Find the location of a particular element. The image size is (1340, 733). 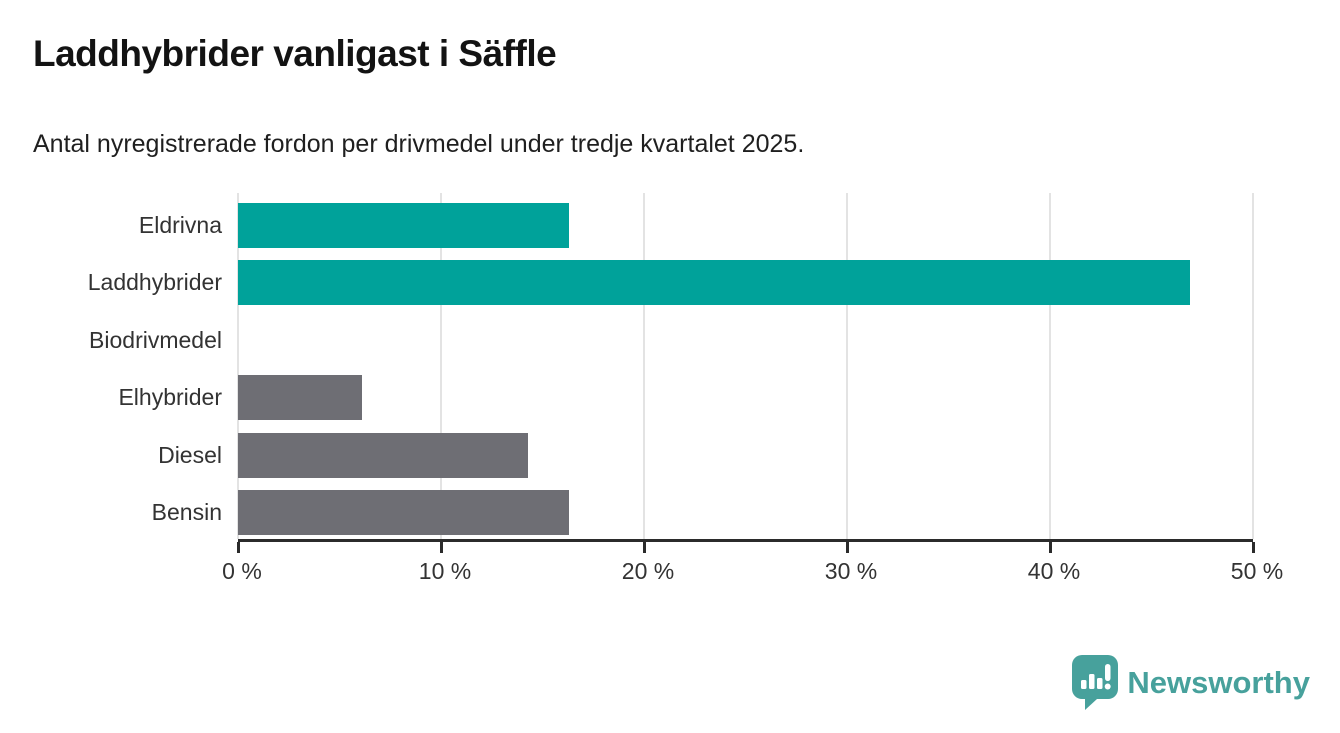

x-axis: 0 % 10 % 20 % 30 % 40 % 50 % is located at coordinates (752, 572).